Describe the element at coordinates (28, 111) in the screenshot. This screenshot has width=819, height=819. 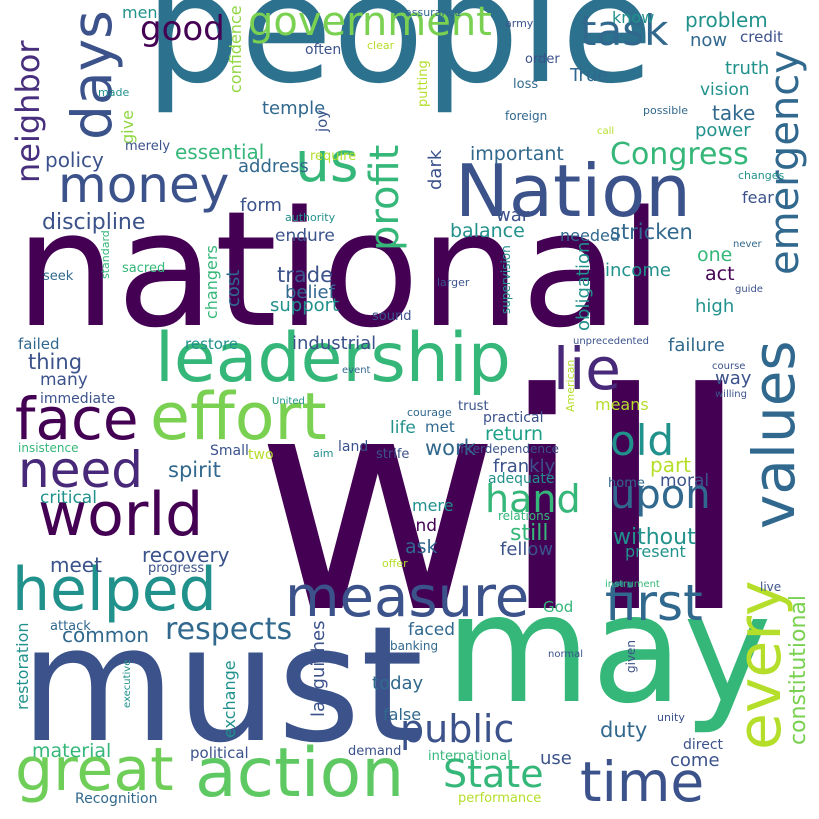
I see `word-neighbor: neighbor` at that location.